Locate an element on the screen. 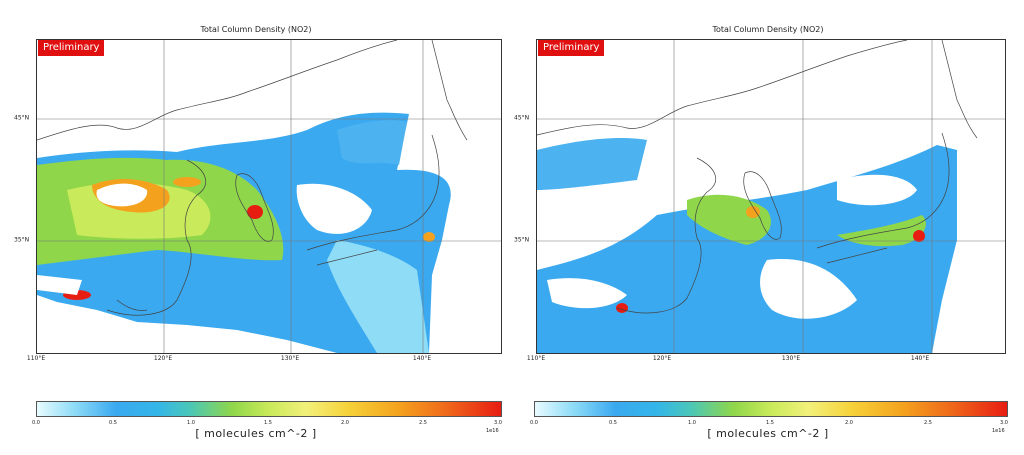  no2-hotspot-east-china is located at coordinates (187, 182).